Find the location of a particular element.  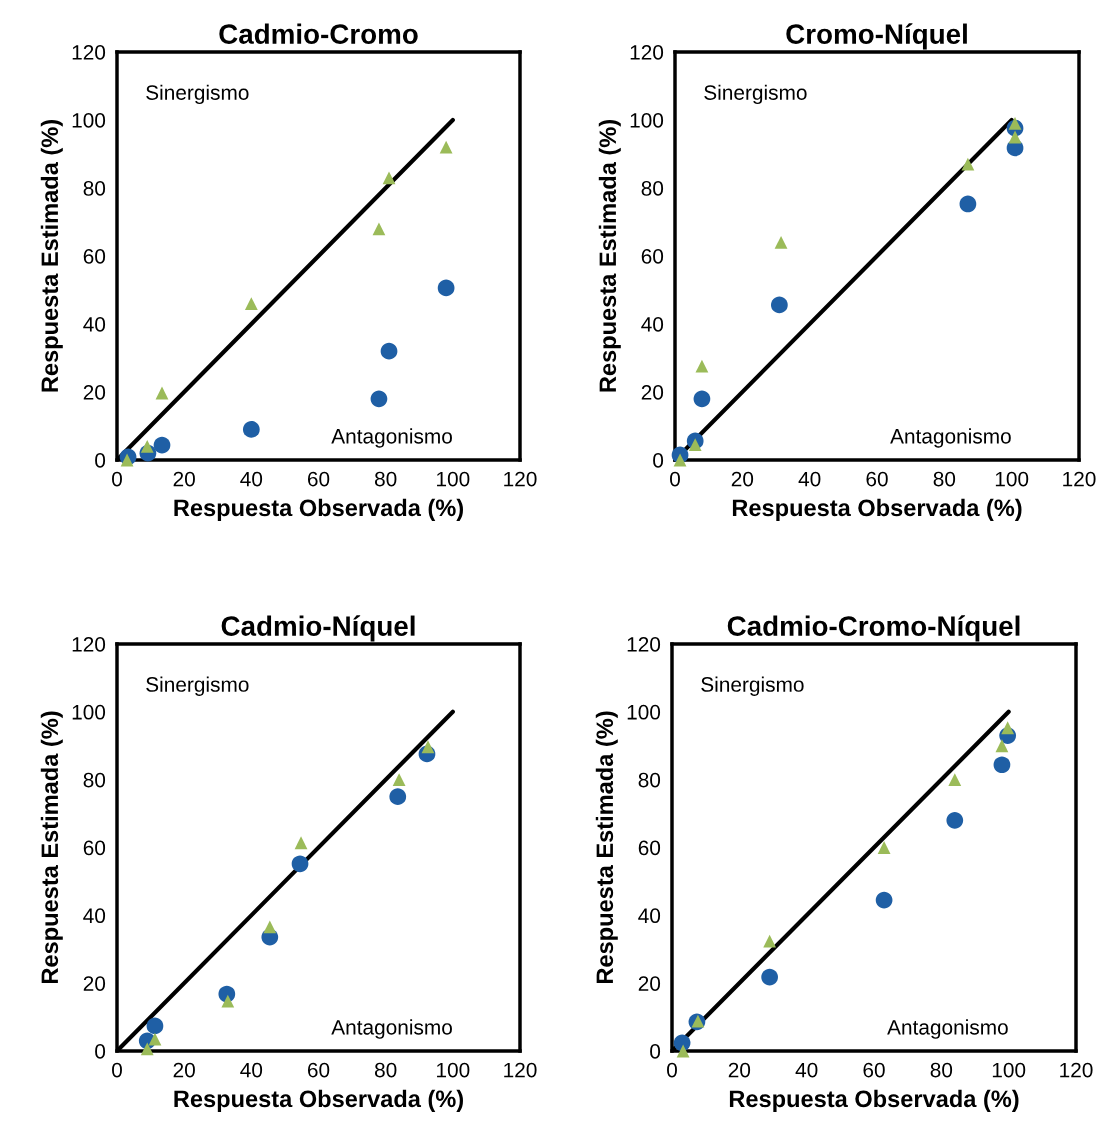

chart-title: Cadmio-Níquel is located at coordinates (318, 628).